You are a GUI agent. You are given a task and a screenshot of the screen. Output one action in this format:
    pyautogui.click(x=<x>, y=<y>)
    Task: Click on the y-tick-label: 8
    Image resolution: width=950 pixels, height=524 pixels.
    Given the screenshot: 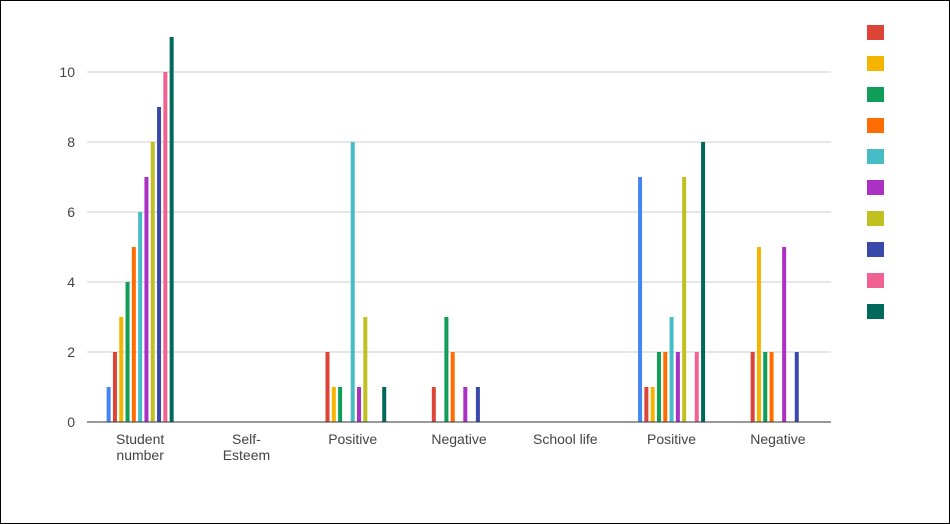 What is the action you would take?
    pyautogui.click(x=71, y=142)
    